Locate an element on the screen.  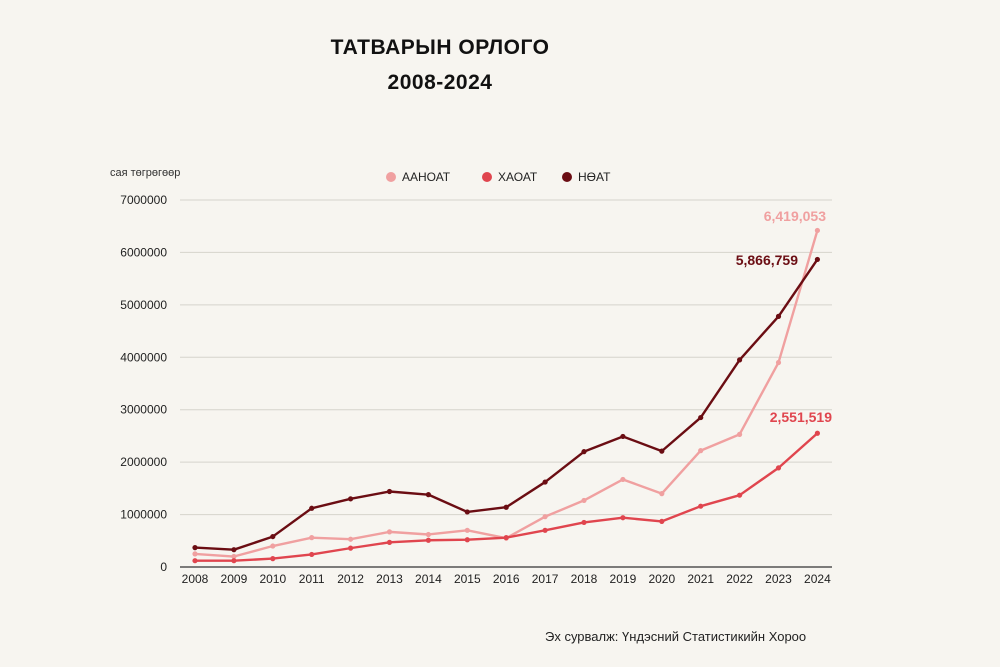
x-tick-label: 2023 is located at coordinates (778, 579).